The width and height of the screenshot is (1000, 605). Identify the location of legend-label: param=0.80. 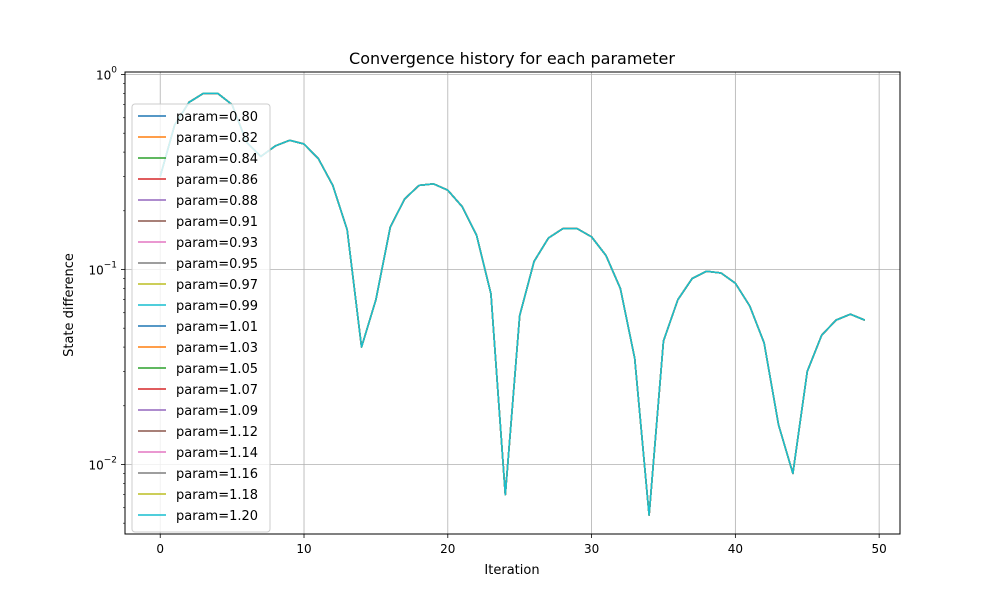
(217, 117).